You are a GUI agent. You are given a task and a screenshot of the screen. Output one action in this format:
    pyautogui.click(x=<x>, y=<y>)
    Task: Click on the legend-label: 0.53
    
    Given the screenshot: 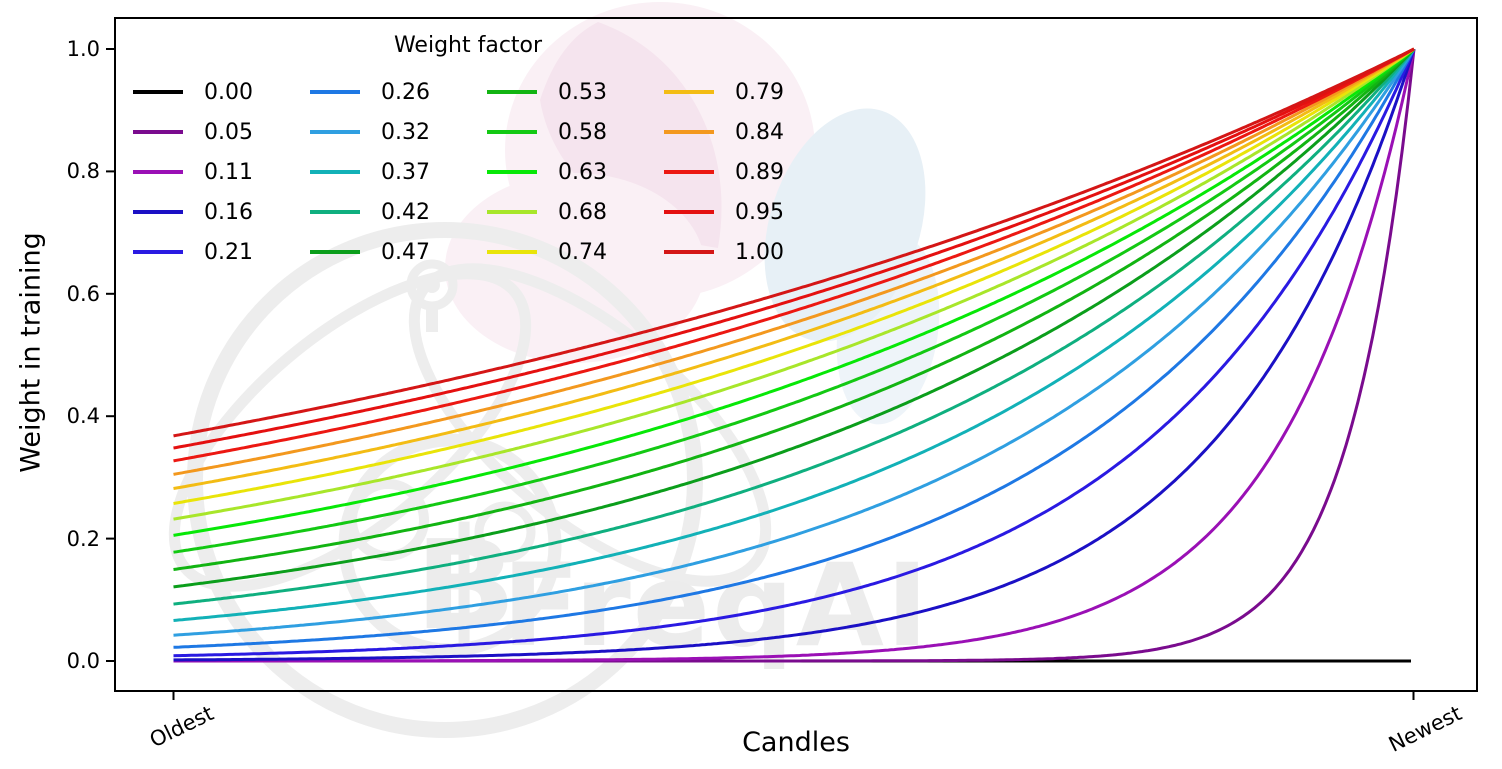 What is the action you would take?
    pyautogui.click(x=582, y=92)
    